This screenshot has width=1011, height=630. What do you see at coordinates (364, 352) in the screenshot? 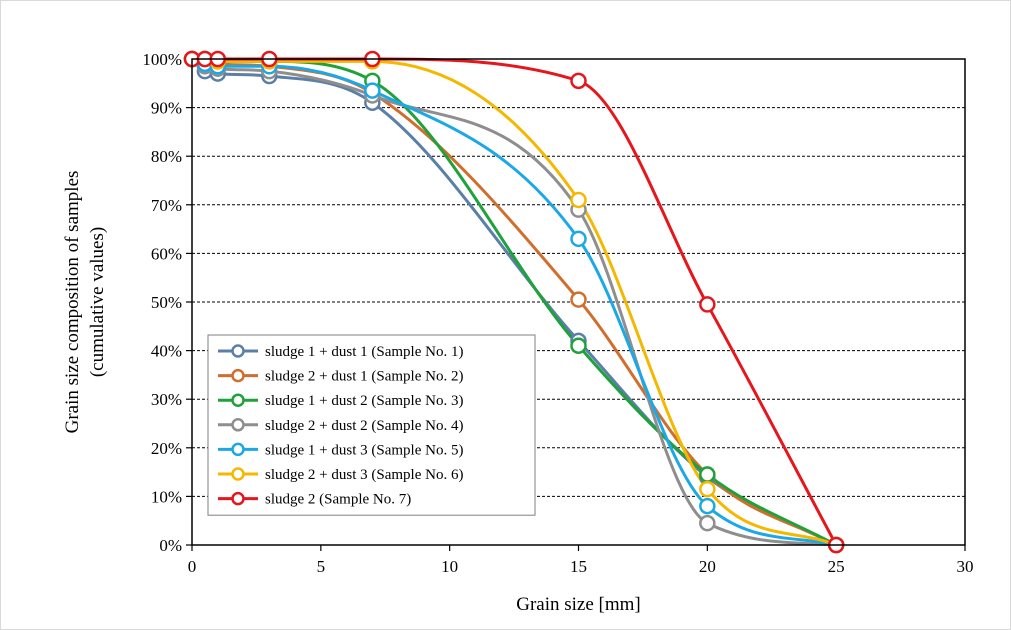
I see `legend-entry-label: sludge 1 + dust 1 (Sample No. 1)` at bounding box center [364, 352].